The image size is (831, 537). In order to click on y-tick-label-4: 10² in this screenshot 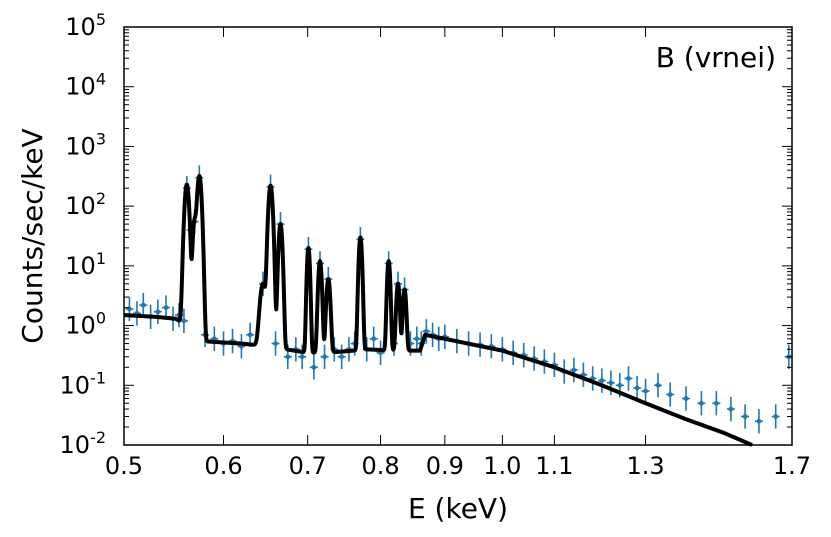, I will do `click(85, 204)`.